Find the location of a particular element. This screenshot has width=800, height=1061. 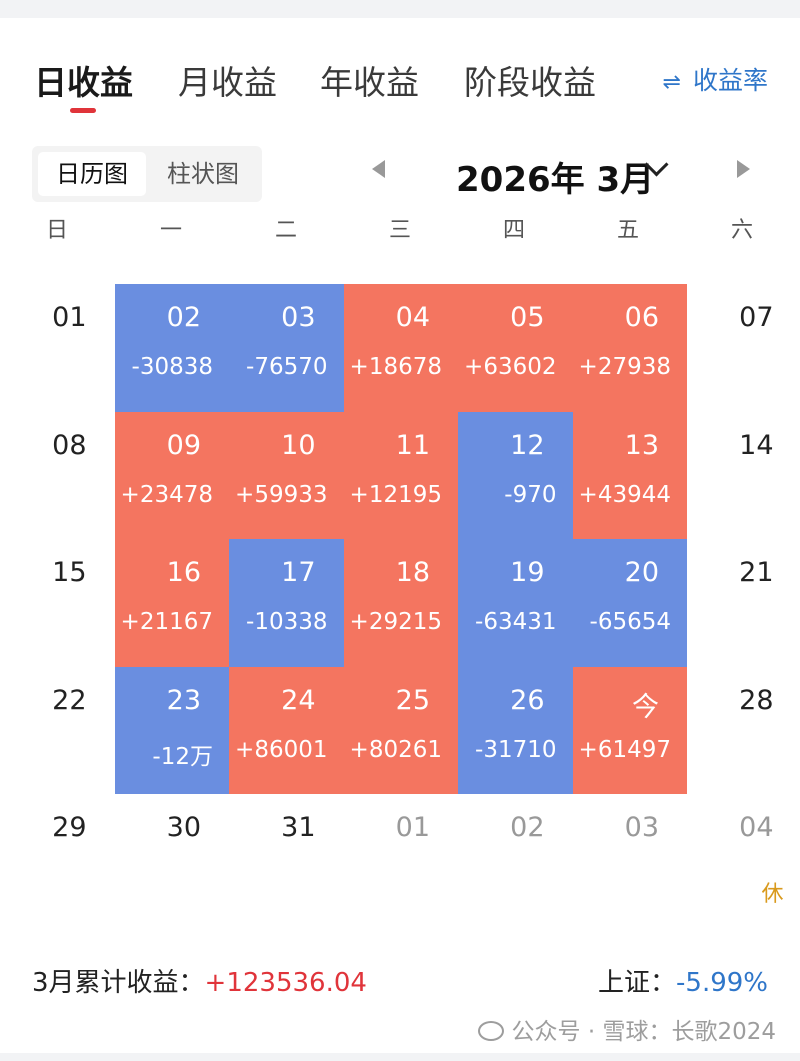

calendar-day-profit-cell: 18 +29215 is located at coordinates (400, 603).